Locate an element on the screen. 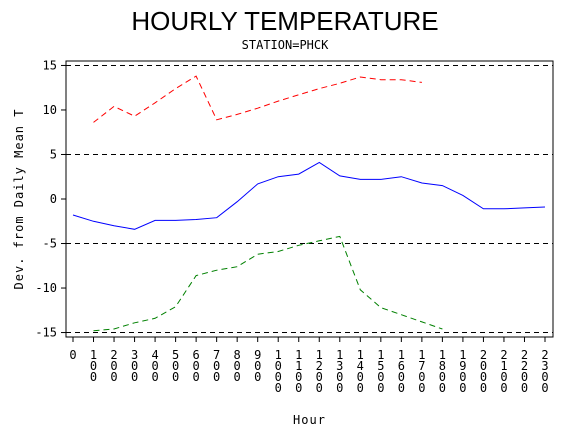 The image size is (570, 430). chart-title: HOURLY TEMPERATURE is located at coordinates (285, 21).